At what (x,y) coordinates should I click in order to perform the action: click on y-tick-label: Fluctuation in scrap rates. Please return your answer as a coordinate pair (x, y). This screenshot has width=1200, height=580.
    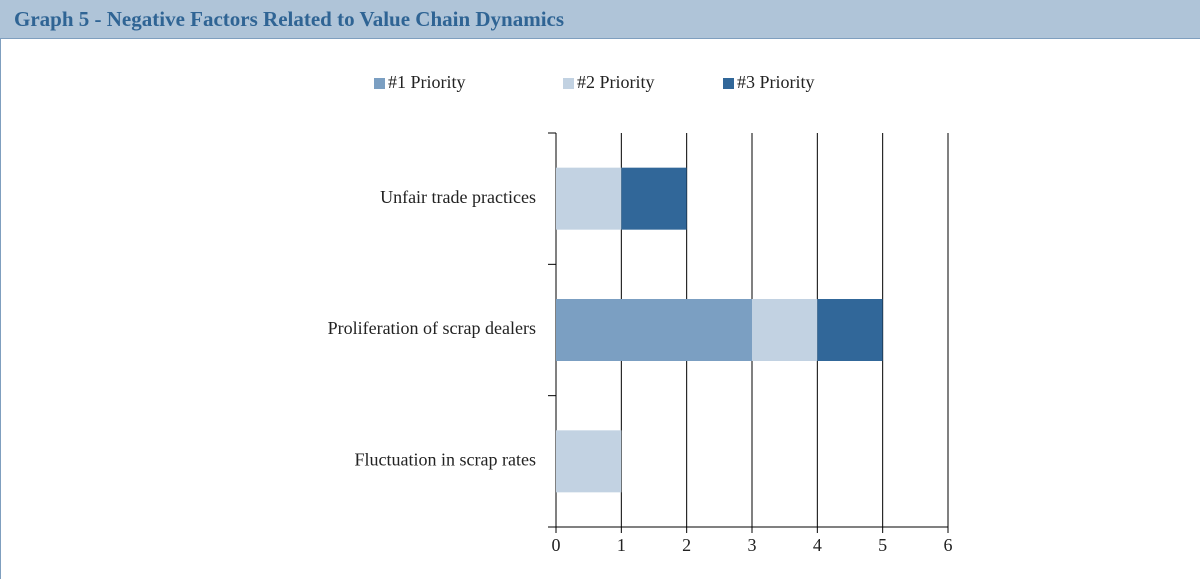
    Looking at the image, I should click on (445, 459).